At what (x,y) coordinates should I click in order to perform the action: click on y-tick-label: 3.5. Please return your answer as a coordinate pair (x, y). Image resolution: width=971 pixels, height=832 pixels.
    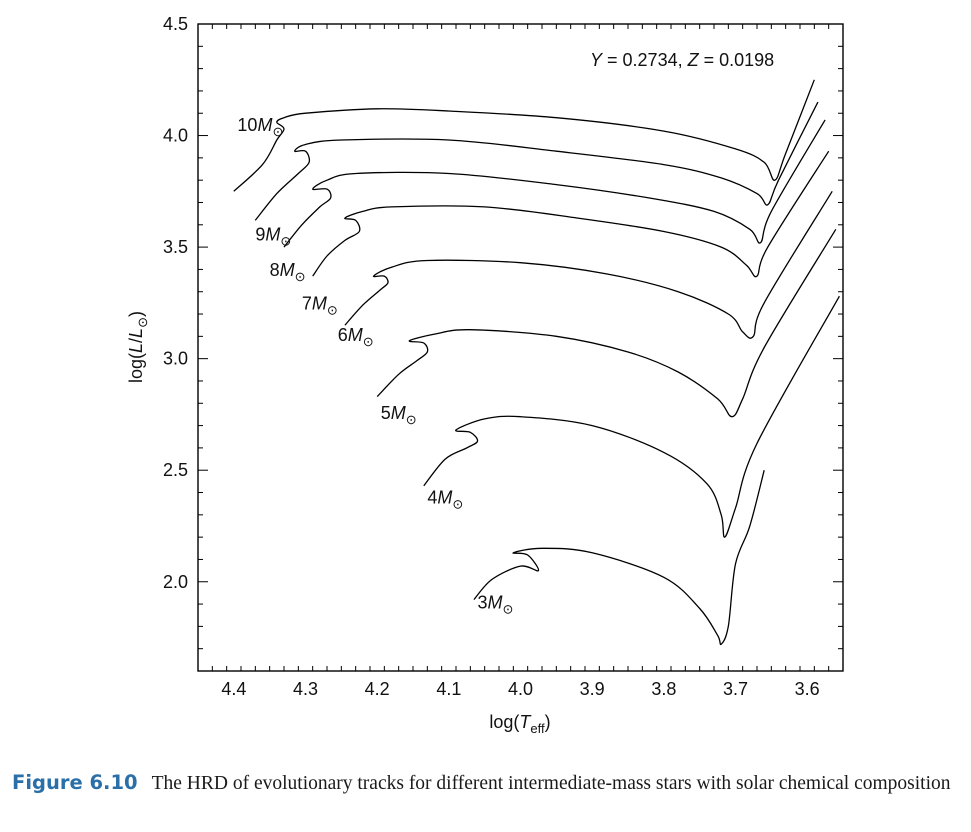
    Looking at the image, I should click on (175, 247).